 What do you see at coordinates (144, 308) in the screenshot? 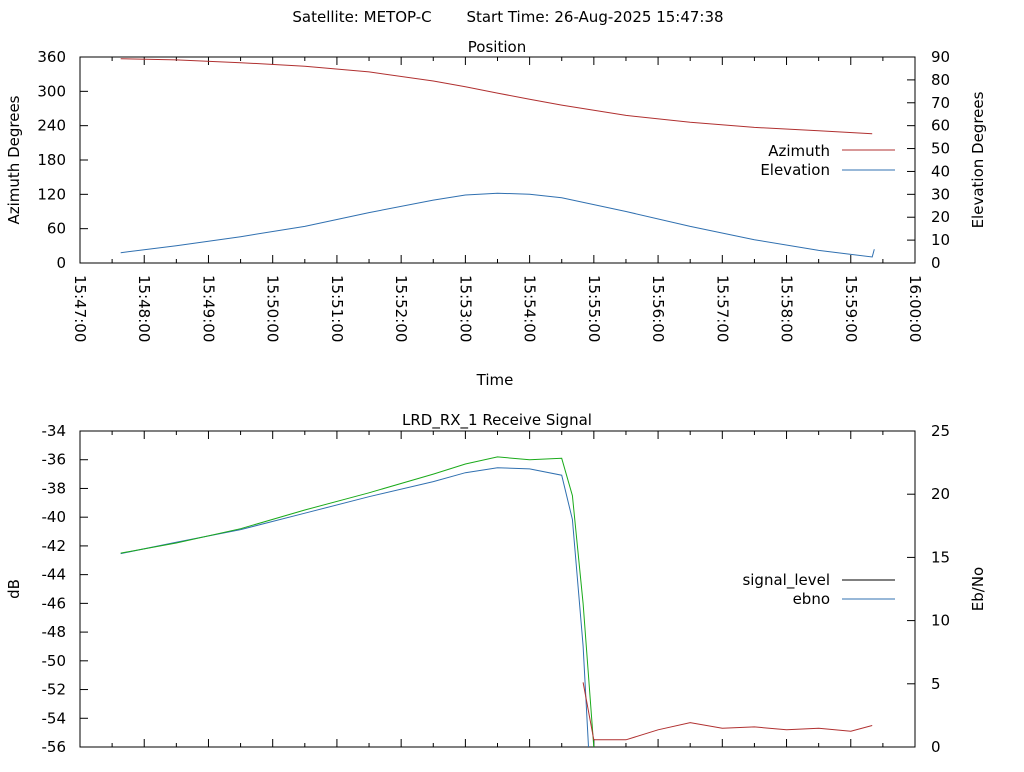
I see `position-x-tick-label: 15:48:00` at bounding box center [144, 308].